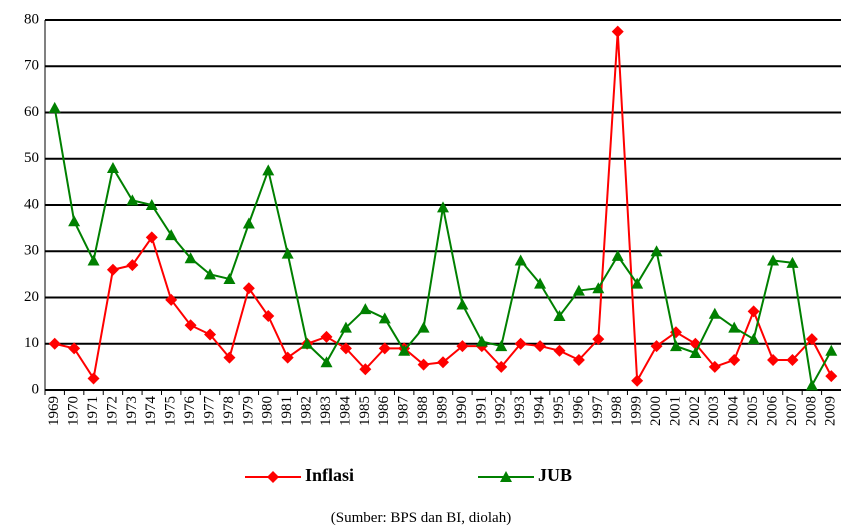  I want to click on y-tick-label: 10, so click(31, 343).